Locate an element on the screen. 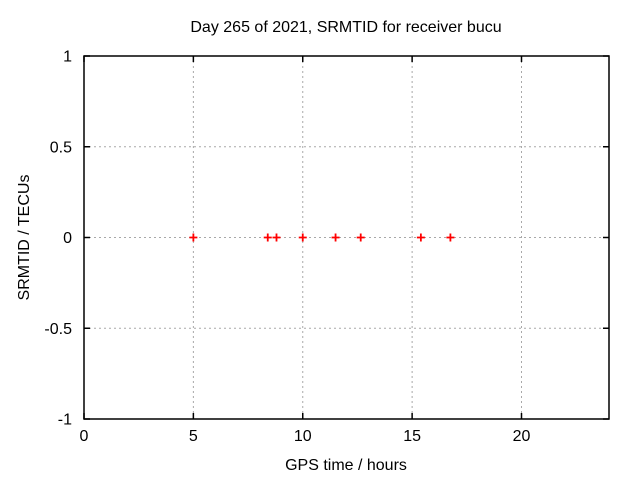 Image resolution: width=640 pixels, height=480 pixels. y-tick-label: 0.5 is located at coordinates (61, 147).